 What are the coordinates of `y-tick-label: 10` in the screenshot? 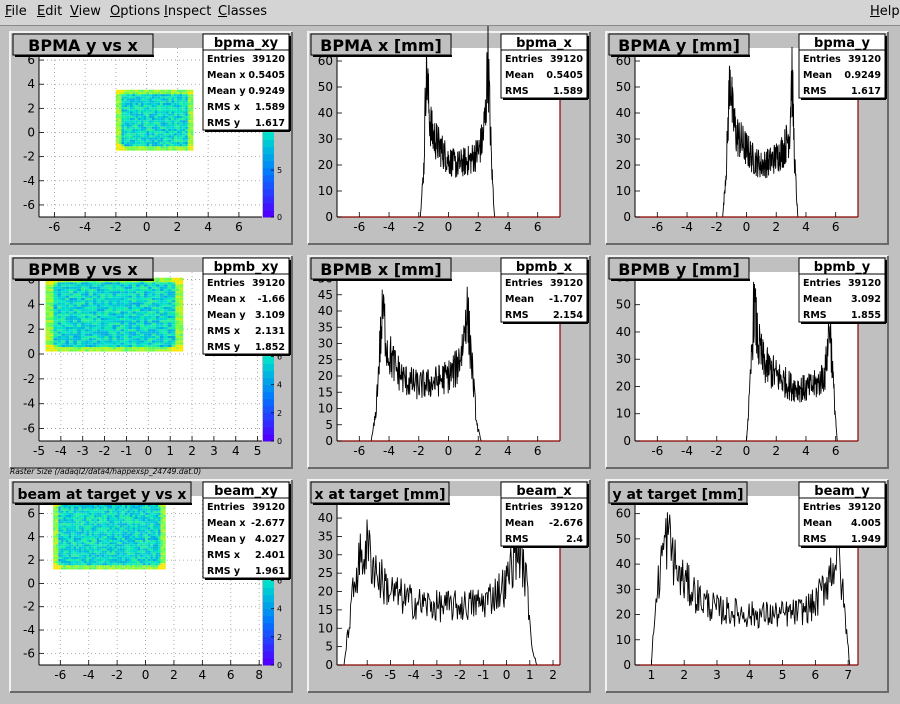 It's located at (325, 409).